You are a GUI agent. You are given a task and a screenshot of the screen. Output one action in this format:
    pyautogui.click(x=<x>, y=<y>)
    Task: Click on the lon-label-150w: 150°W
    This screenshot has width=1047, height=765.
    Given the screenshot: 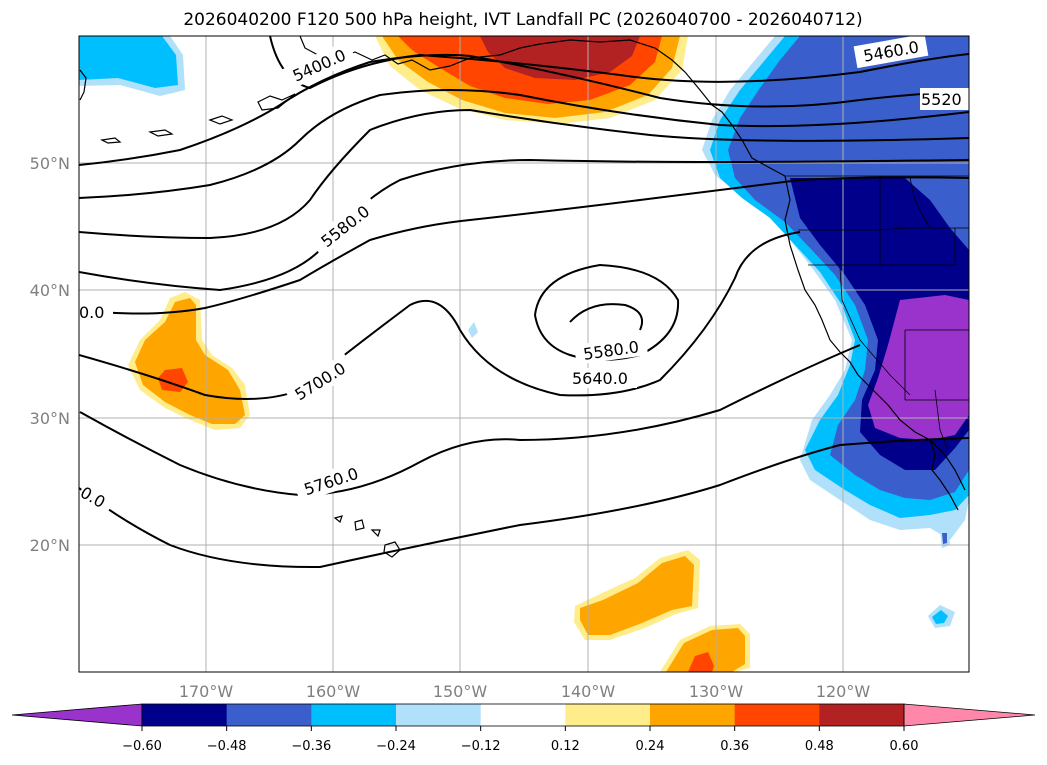 What is the action you would take?
    pyautogui.click(x=460, y=691)
    